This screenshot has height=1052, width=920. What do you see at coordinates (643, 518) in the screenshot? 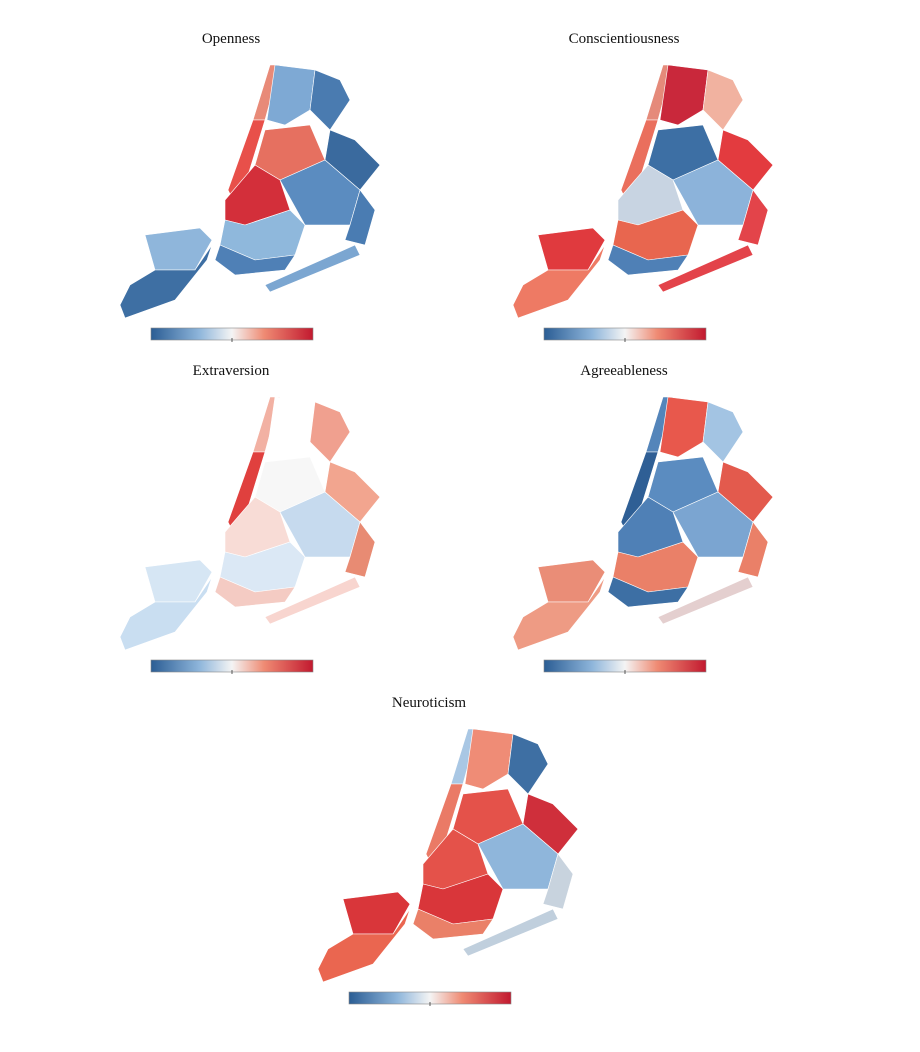
I see `map-panel: Agreeableness` at bounding box center [643, 518].